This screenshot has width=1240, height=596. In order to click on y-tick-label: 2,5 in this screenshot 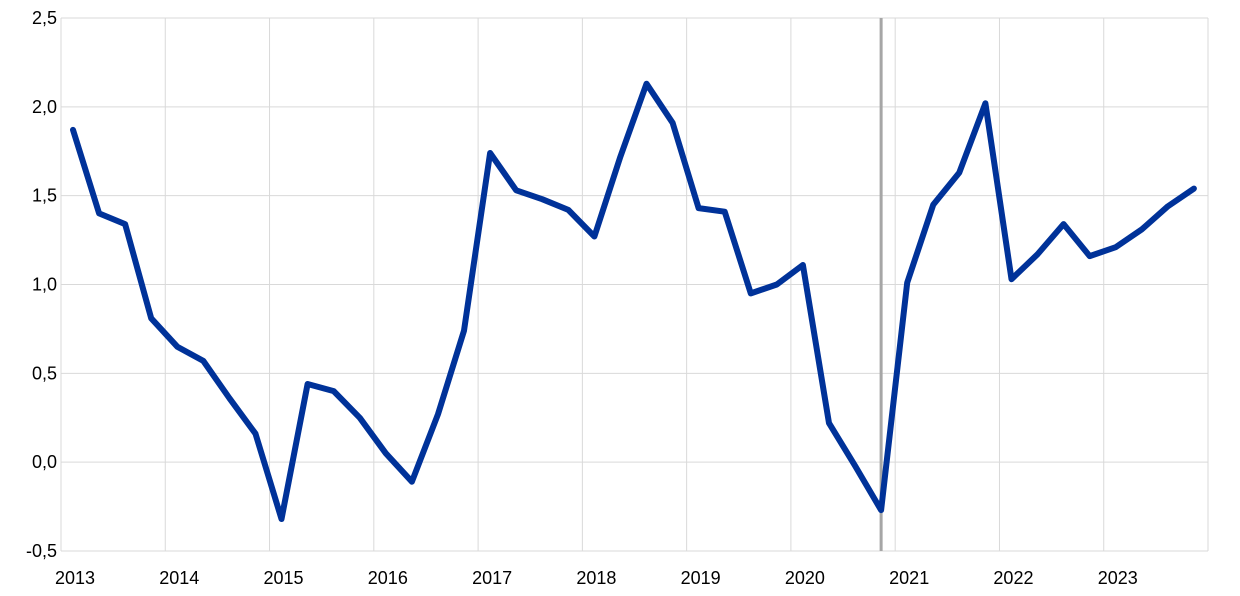, I will do `click(44, 18)`.